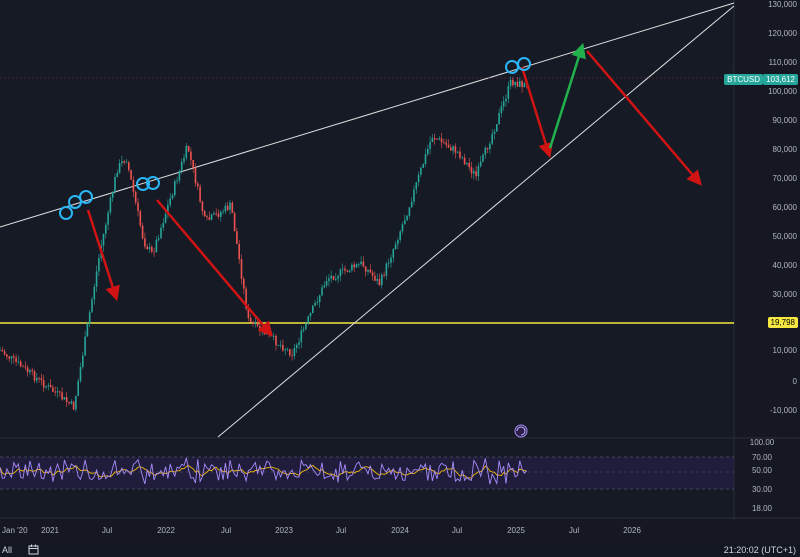 This screenshot has width=800, height=557. I want to click on time-tick-label: Jan '20, so click(15, 530).